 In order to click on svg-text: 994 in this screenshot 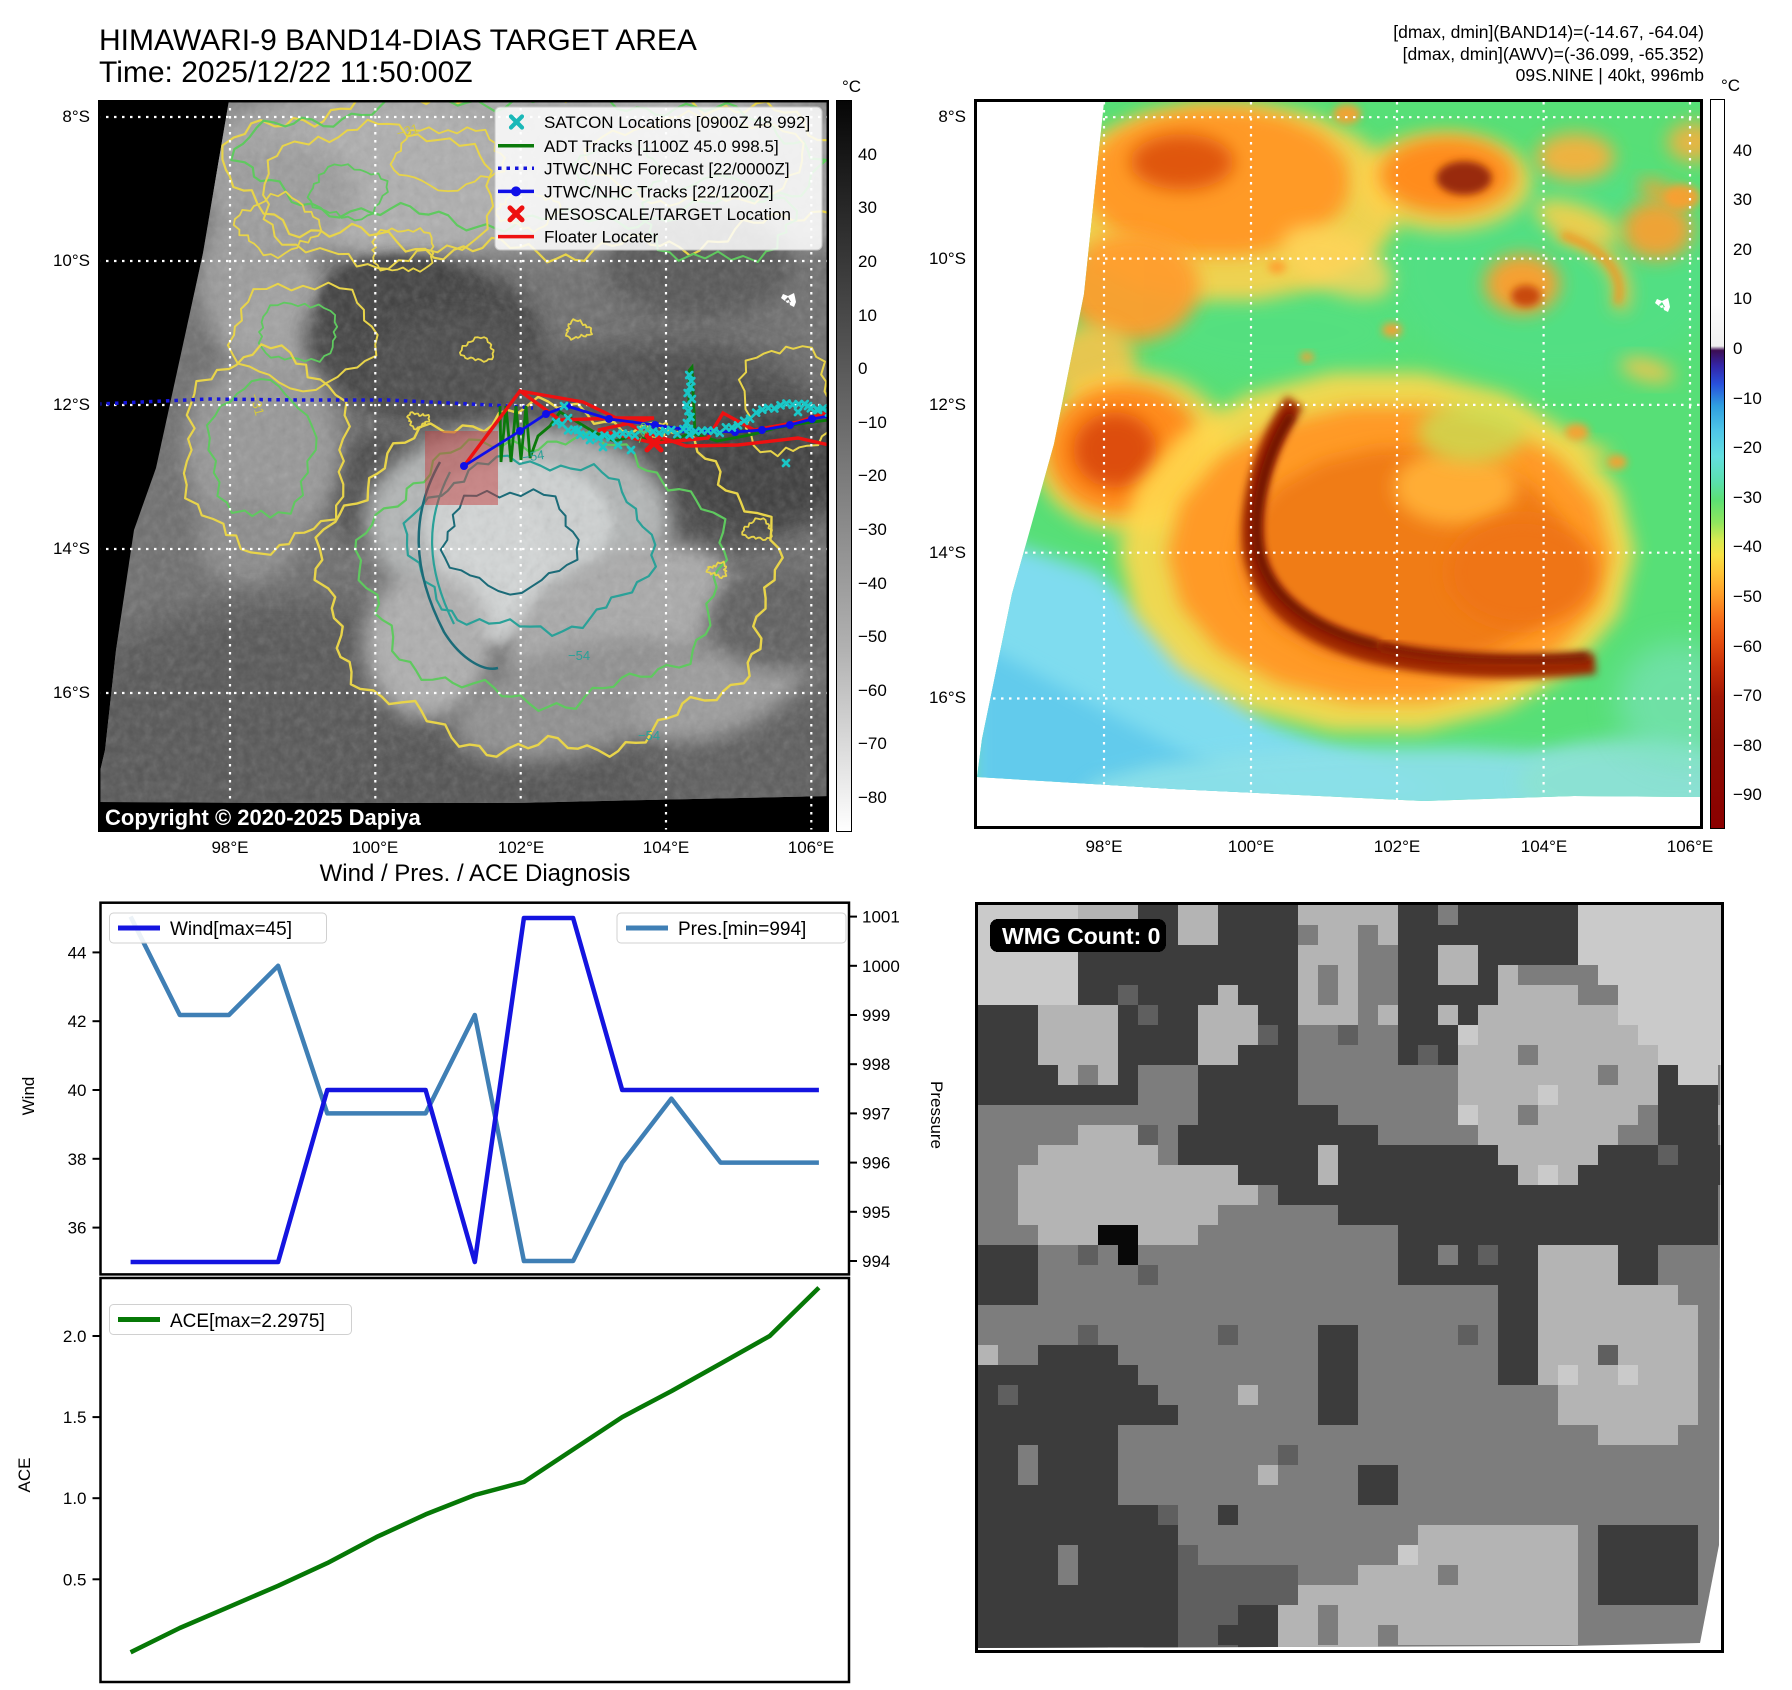, I will do `click(876, 1261)`.